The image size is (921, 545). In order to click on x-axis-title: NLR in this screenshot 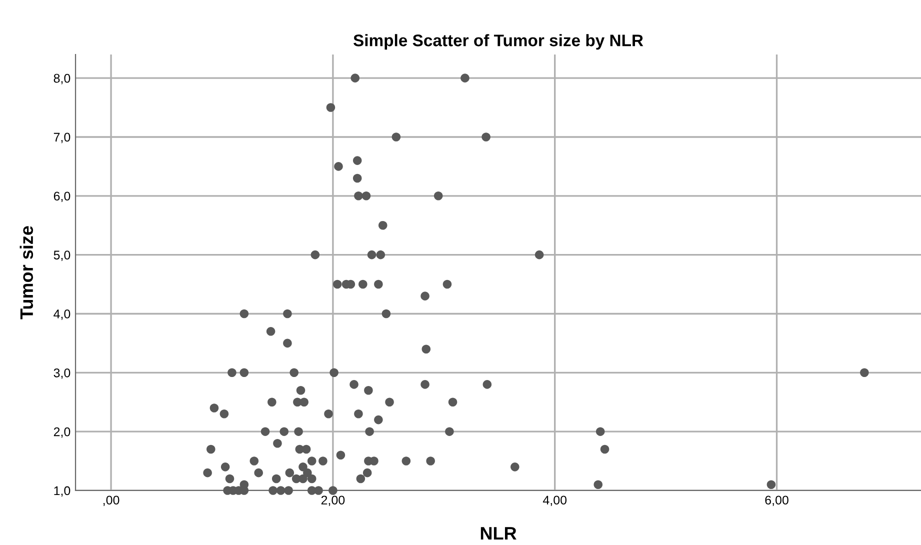, I will do `click(498, 533)`.